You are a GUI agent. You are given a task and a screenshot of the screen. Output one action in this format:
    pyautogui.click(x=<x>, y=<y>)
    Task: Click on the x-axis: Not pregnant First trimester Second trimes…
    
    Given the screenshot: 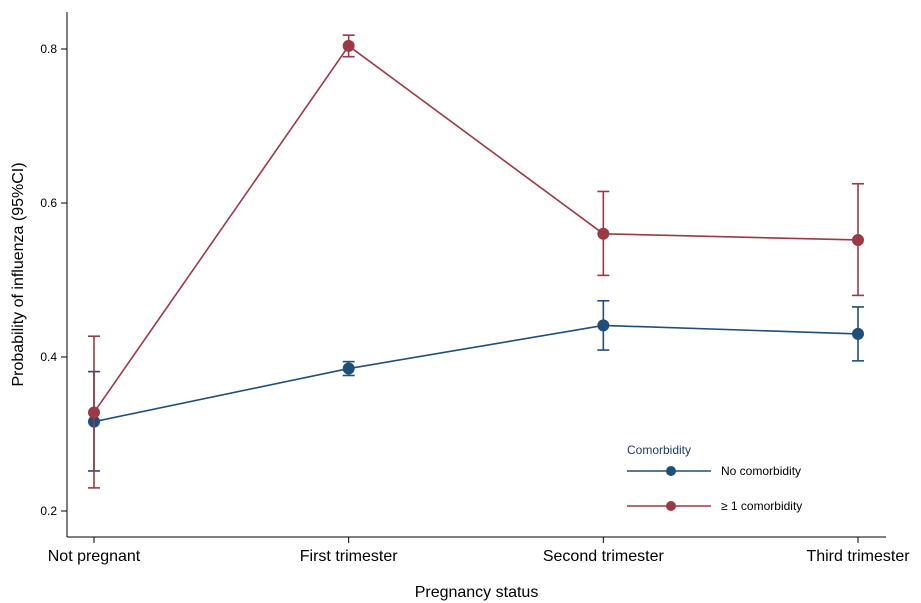 What is the action you would take?
    pyautogui.click(x=479, y=568)
    